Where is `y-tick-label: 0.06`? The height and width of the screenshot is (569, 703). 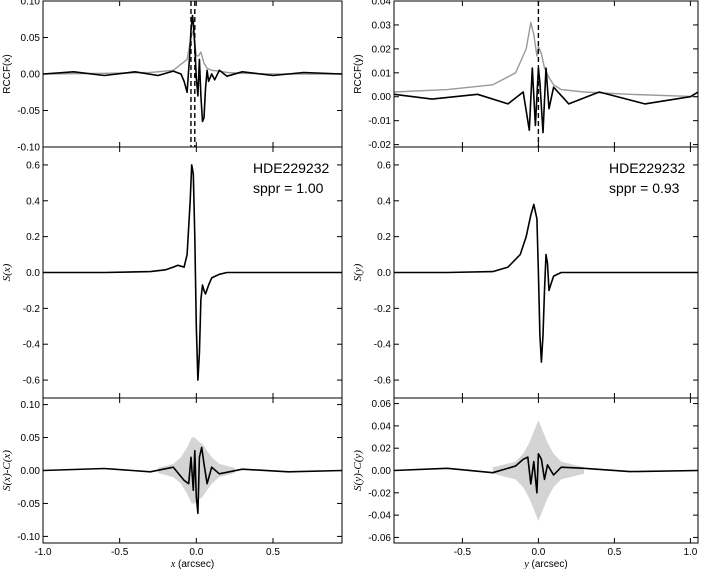
y-tick-label: 0.06 is located at coordinates (382, 404).